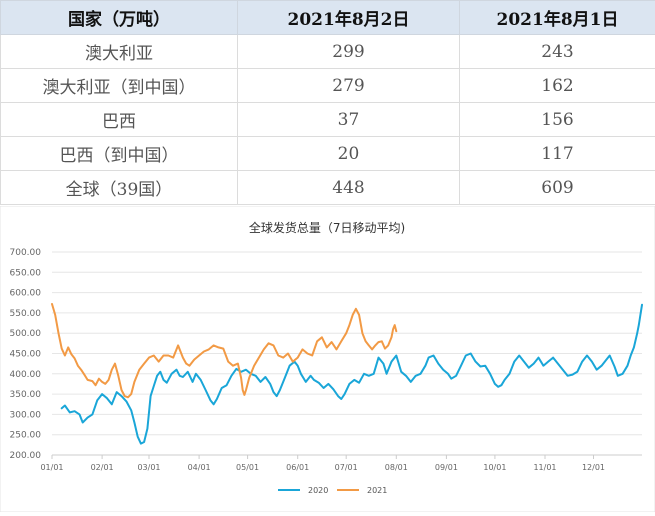  I want to click on y-tick-label: 550.00, so click(26, 314).